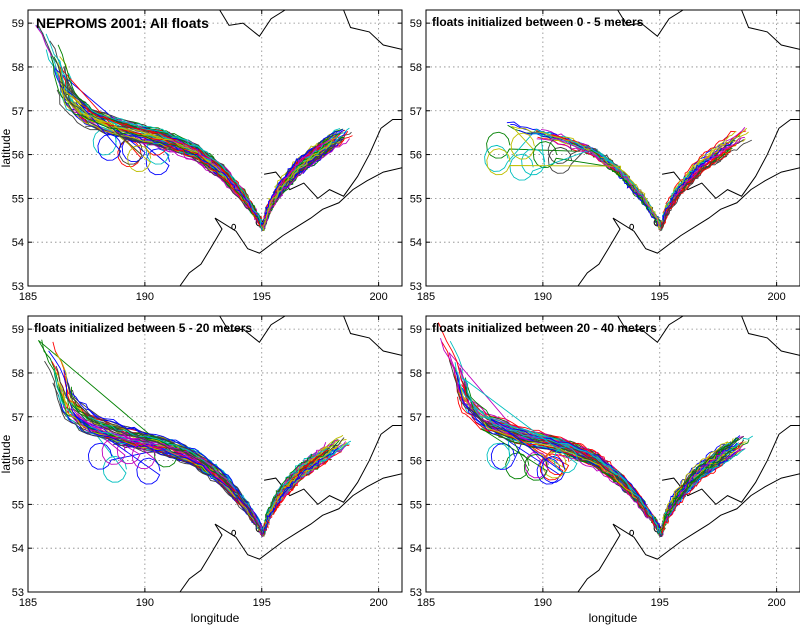 The height and width of the screenshot is (626, 800). What do you see at coordinates (6, 453) in the screenshot?
I see `y-axis-label: latitude` at bounding box center [6, 453].